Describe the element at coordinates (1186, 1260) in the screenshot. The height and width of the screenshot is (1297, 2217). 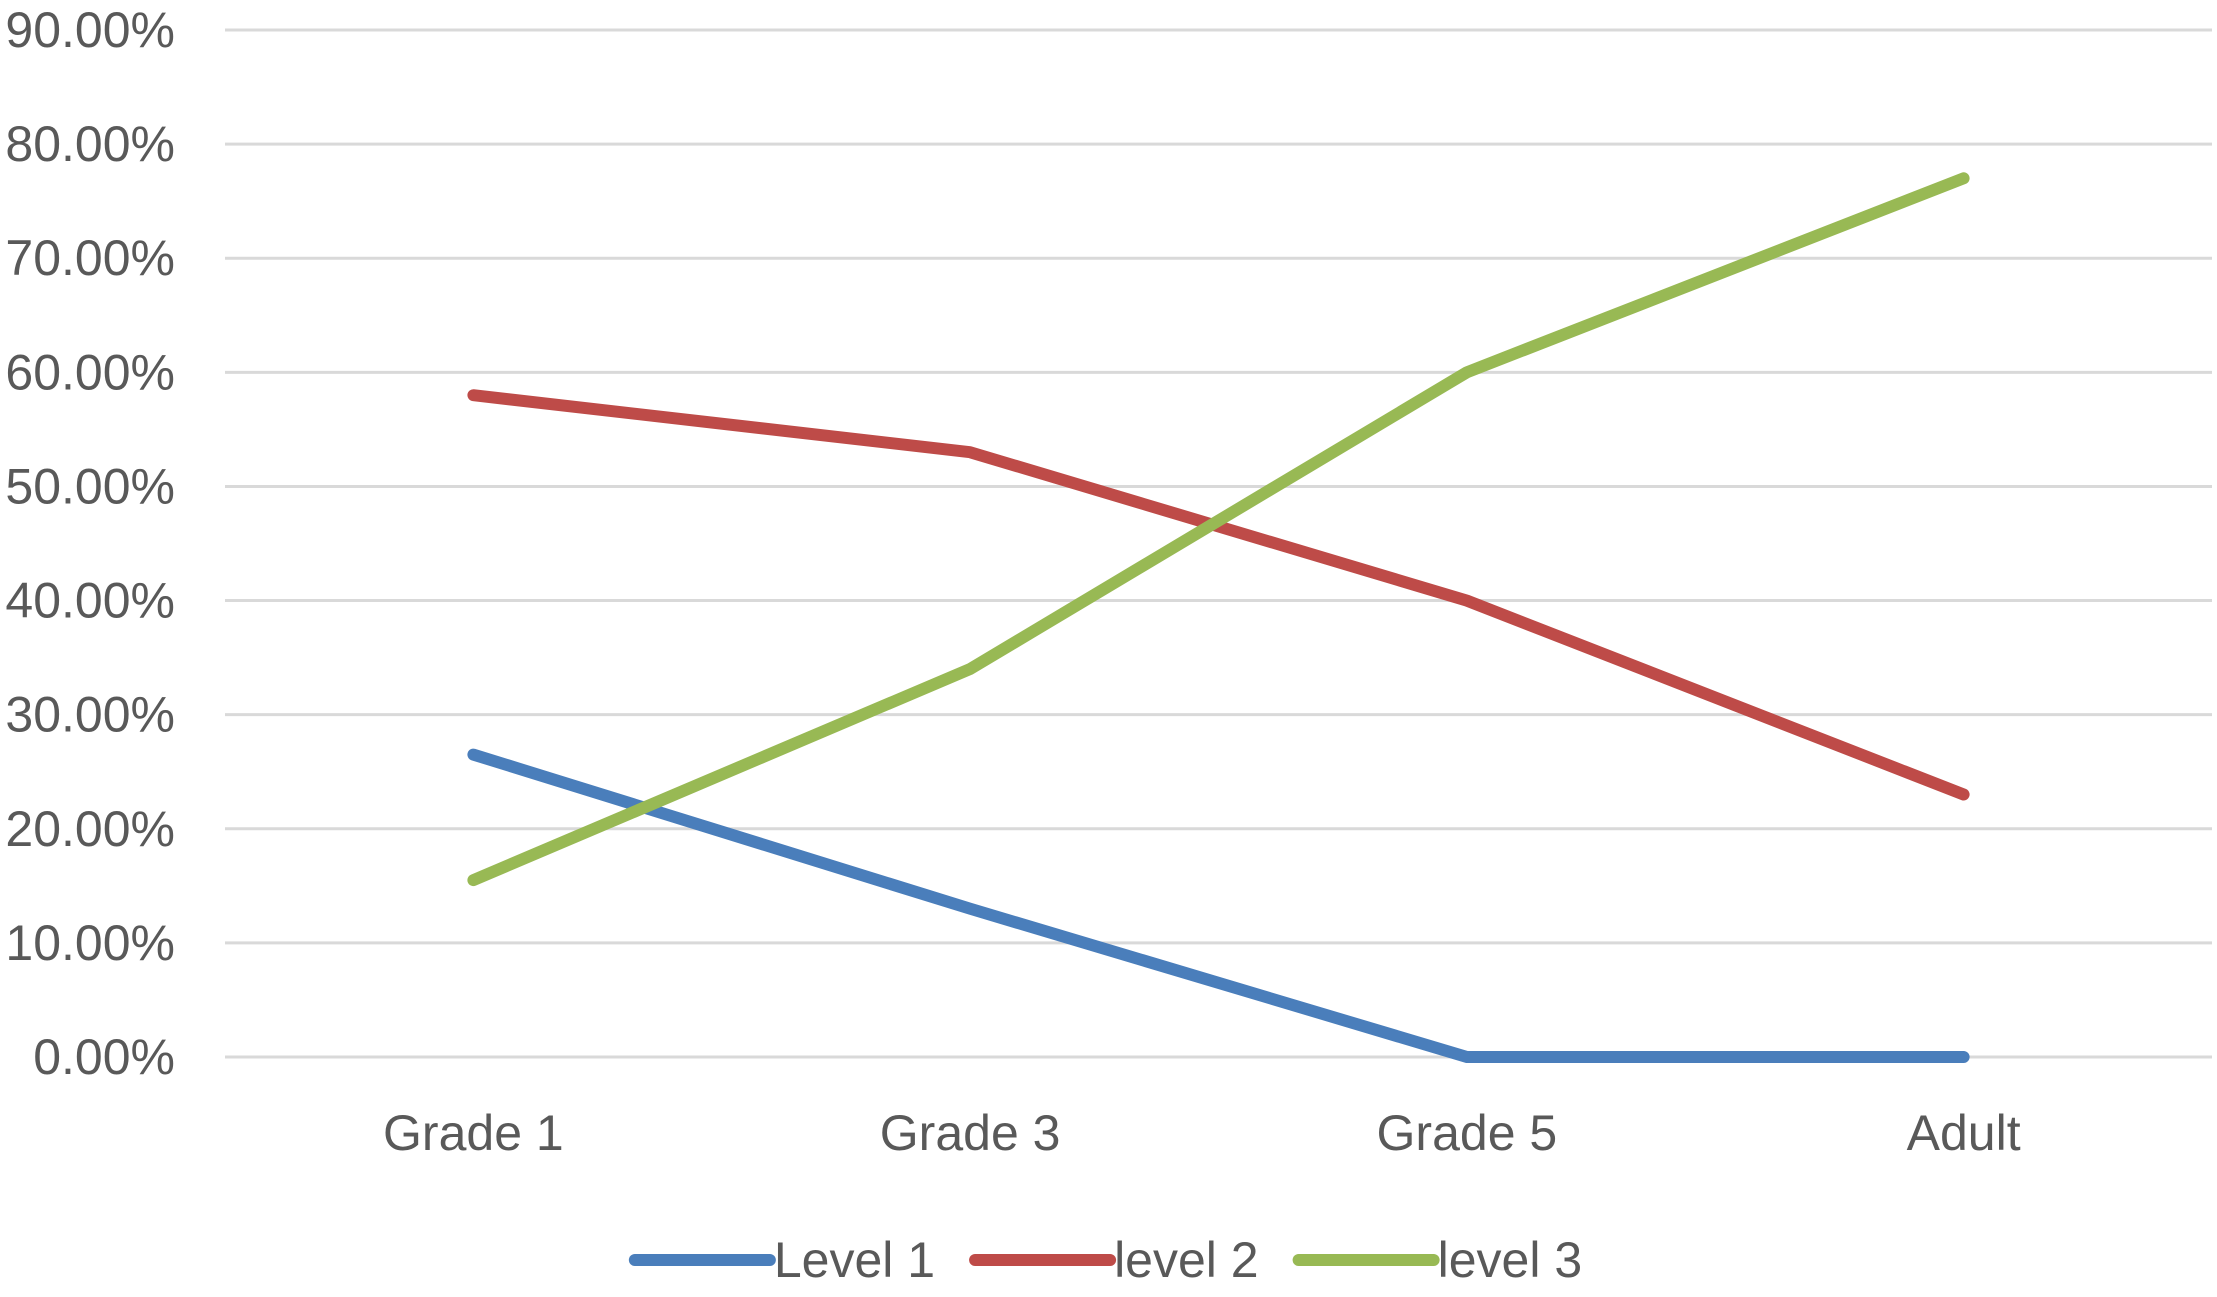
I see `legend-label-2: level 2` at that location.